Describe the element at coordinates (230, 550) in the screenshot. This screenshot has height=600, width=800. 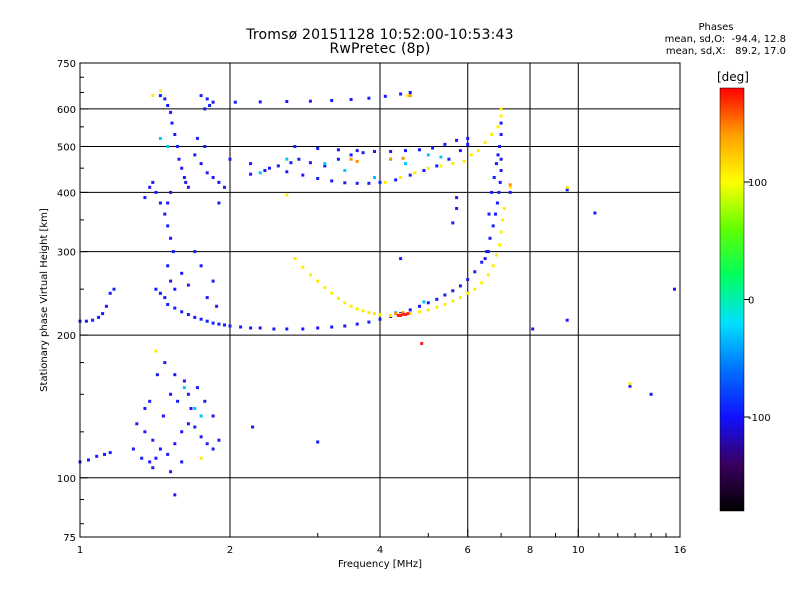
I see `x-tick-label: 2` at that location.